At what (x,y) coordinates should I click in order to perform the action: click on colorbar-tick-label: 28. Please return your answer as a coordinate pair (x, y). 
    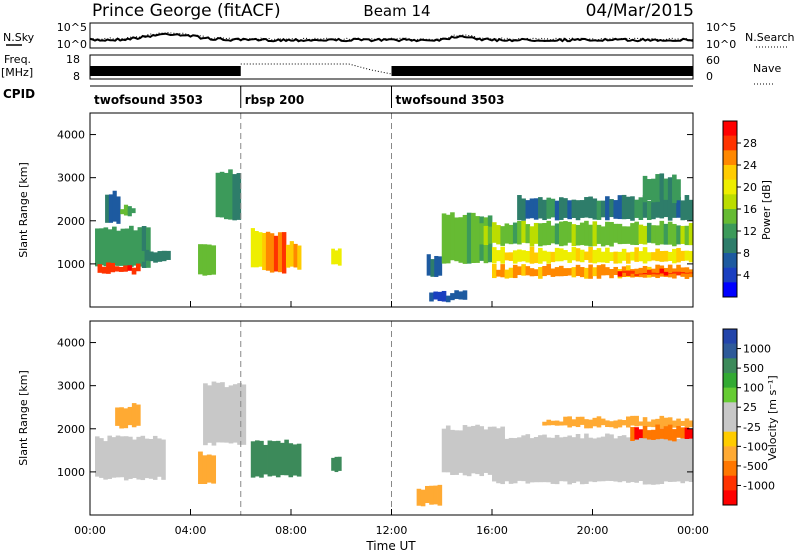
    Looking at the image, I should click on (750, 143).